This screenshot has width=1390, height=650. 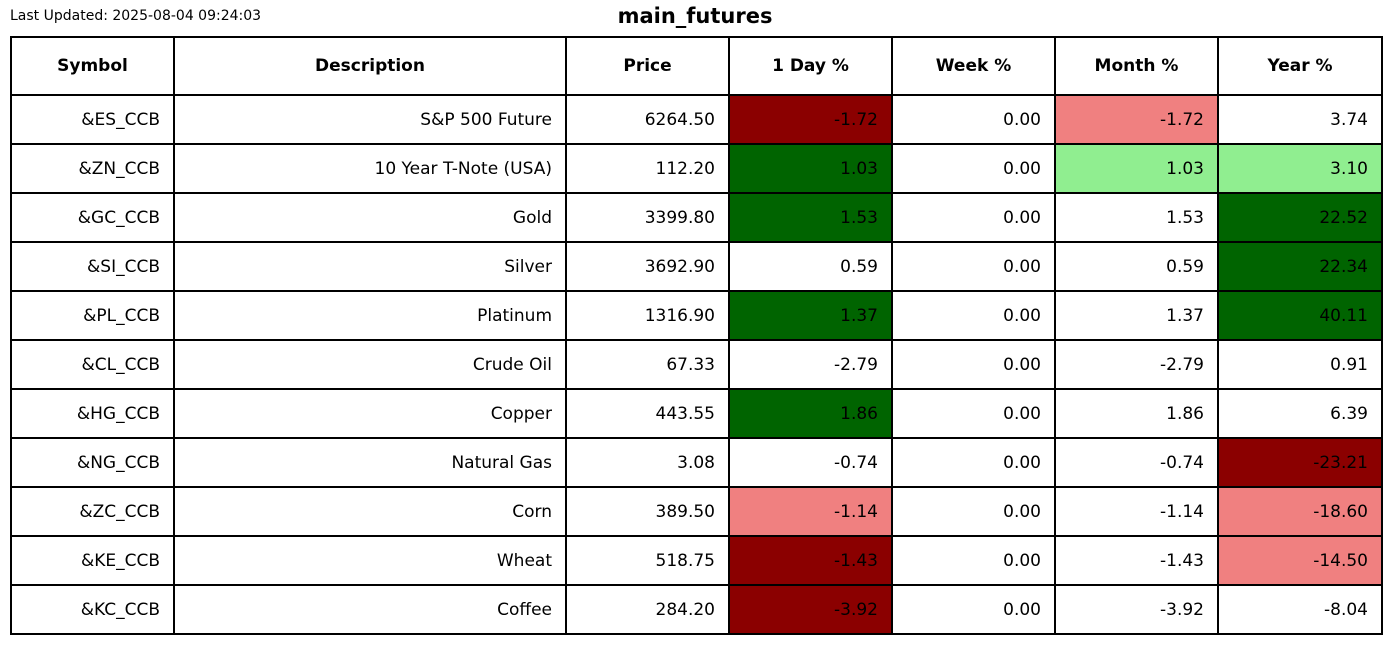 I want to click on year-pct-cell: 22.34, so click(x=1300, y=266).